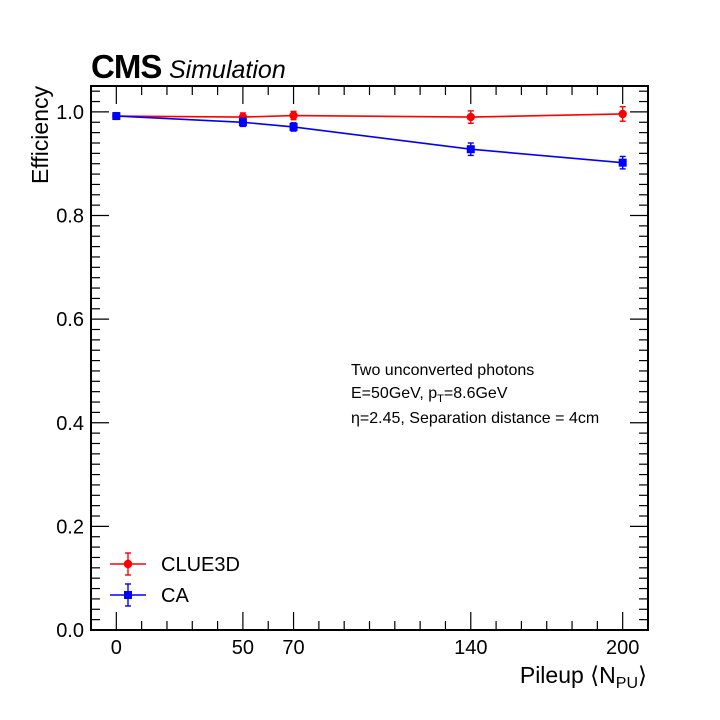 This screenshot has height=720, width=720. I want to click on y-tick-label: 0.6, so click(70, 320).